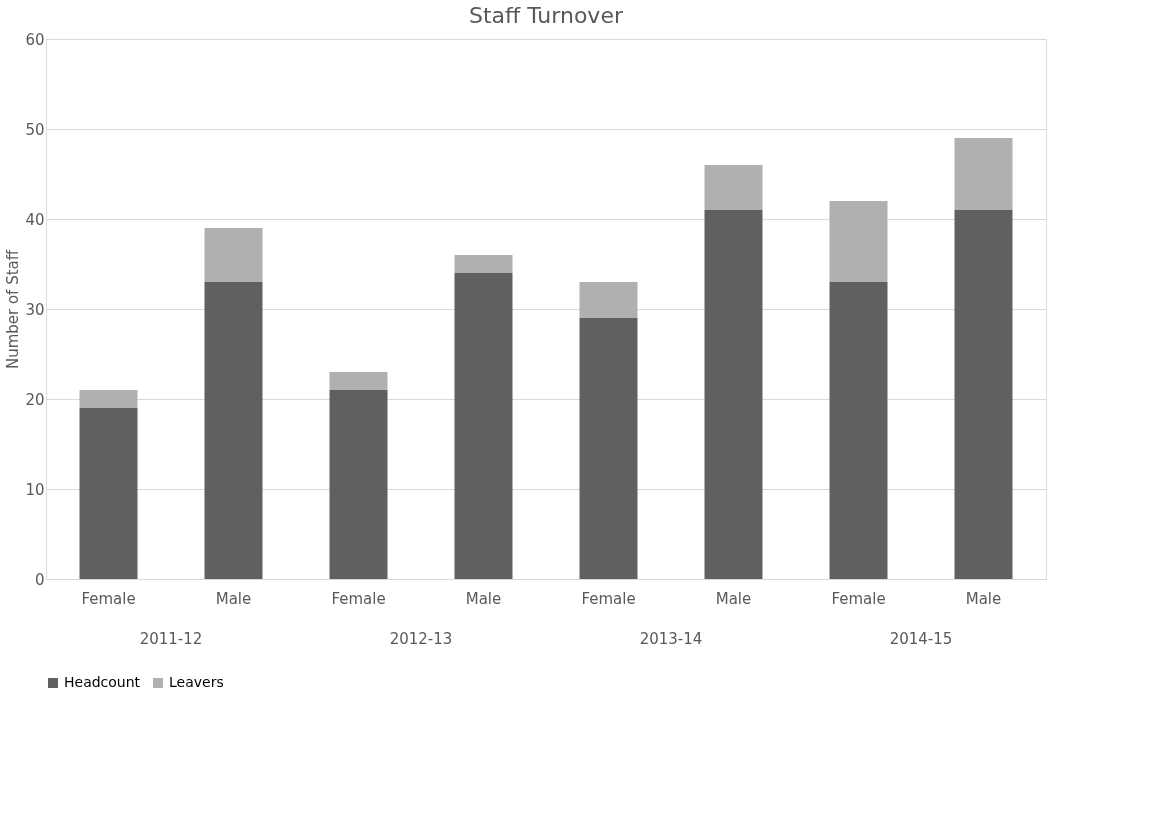  What do you see at coordinates (13, 309) in the screenshot?
I see `y-axis-title: Number of Staff` at bounding box center [13, 309].